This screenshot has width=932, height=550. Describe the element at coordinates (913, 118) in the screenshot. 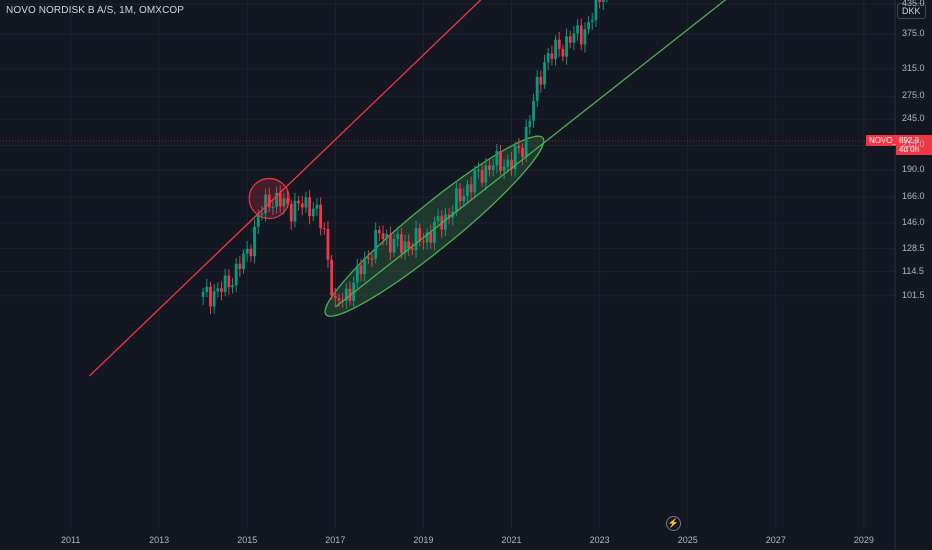

I see `price-tick-label: 245.0` at that location.